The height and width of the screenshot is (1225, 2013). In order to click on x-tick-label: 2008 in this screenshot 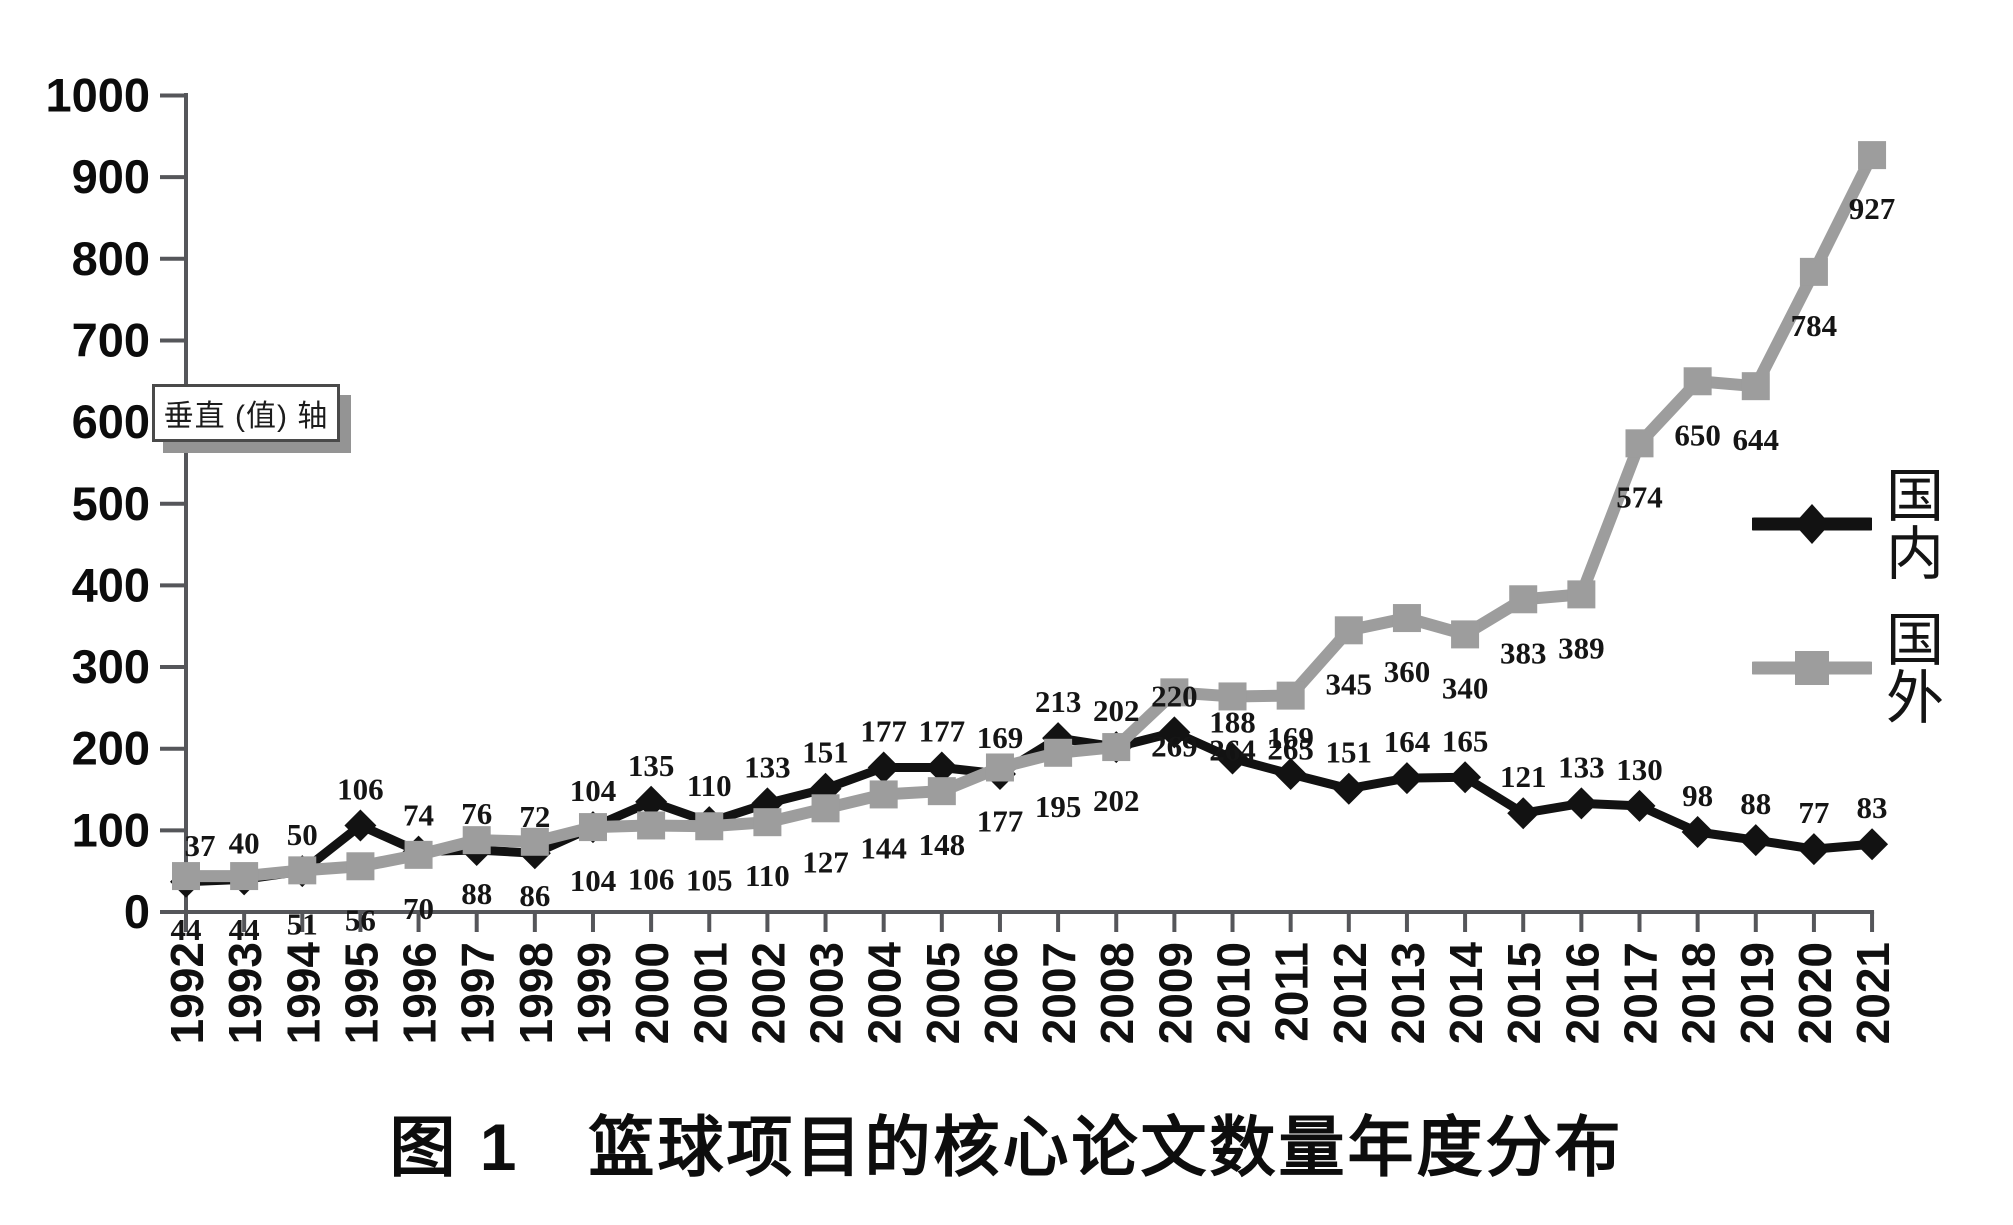, I will do `click(1117, 993)`.